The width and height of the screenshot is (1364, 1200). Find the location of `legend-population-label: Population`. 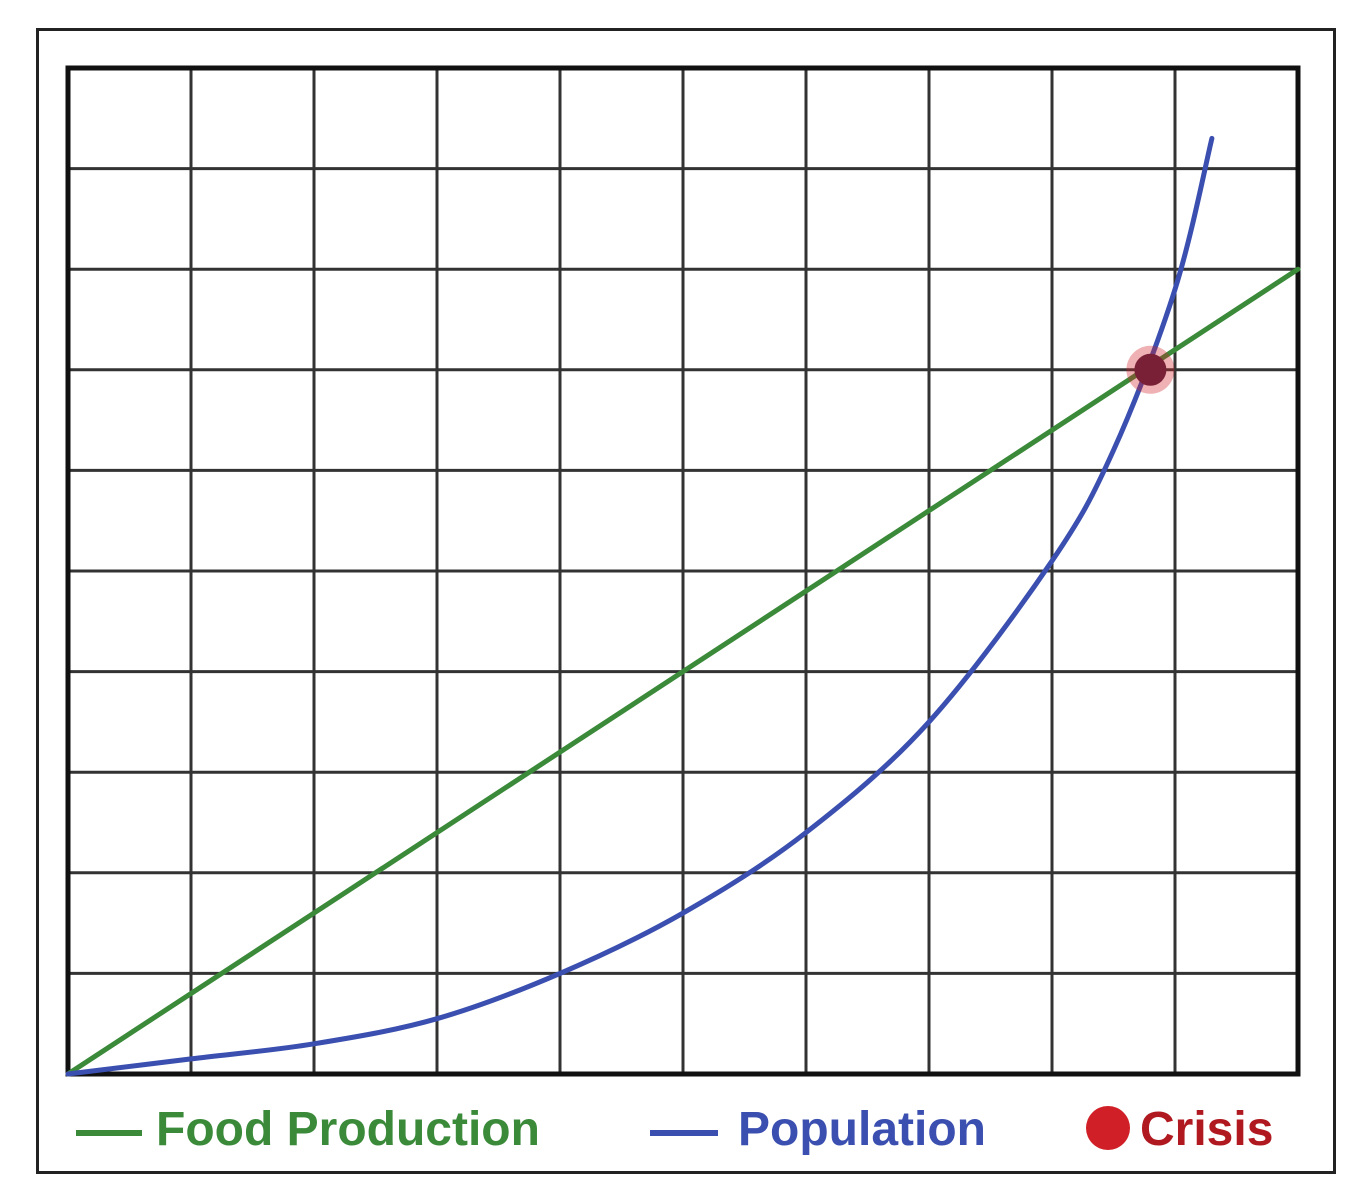

legend-population-label: Population is located at coordinates (862, 1129).